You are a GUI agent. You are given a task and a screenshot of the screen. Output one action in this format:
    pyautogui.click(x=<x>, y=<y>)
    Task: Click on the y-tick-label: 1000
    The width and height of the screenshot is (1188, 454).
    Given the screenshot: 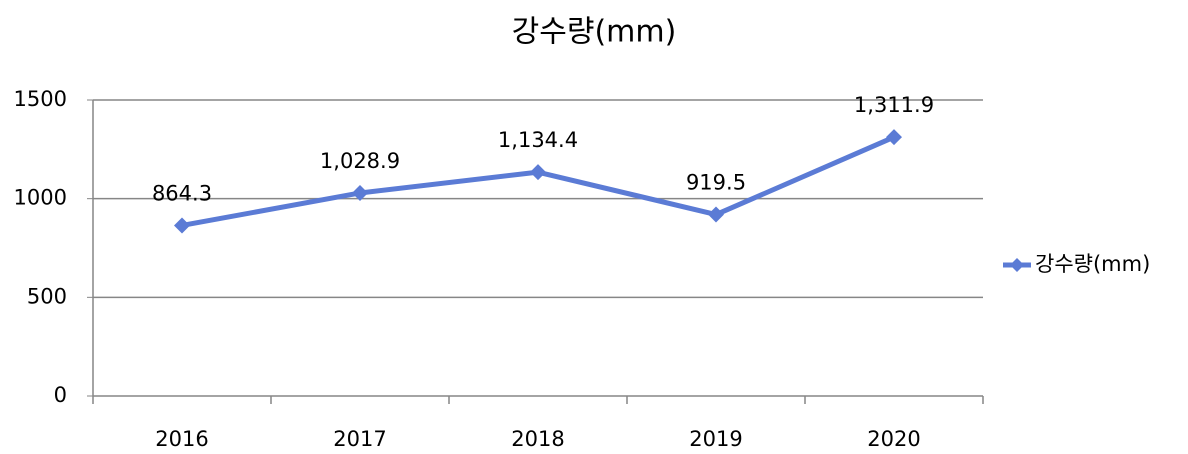 What is the action you would take?
    pyautogui.click(x=40, y=198)
    